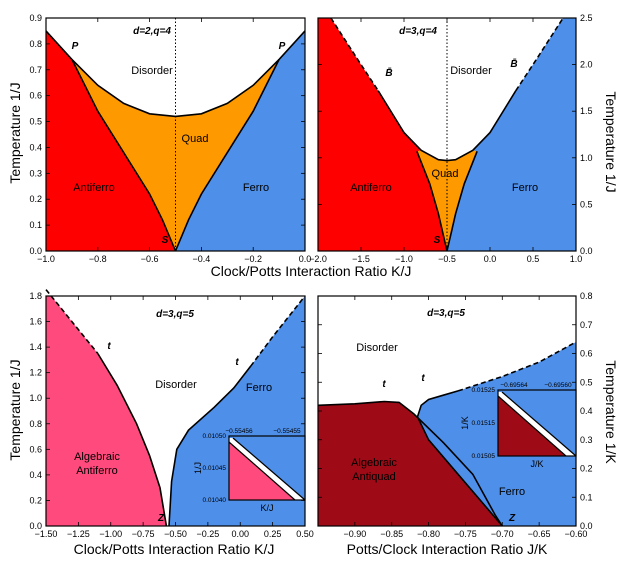 The height and width of the screenshot is (564, 622). What do you see at coordinates (532, 426) in the screenshot?
I see `br-inset-lower-line` at bounding box center [532, 426].